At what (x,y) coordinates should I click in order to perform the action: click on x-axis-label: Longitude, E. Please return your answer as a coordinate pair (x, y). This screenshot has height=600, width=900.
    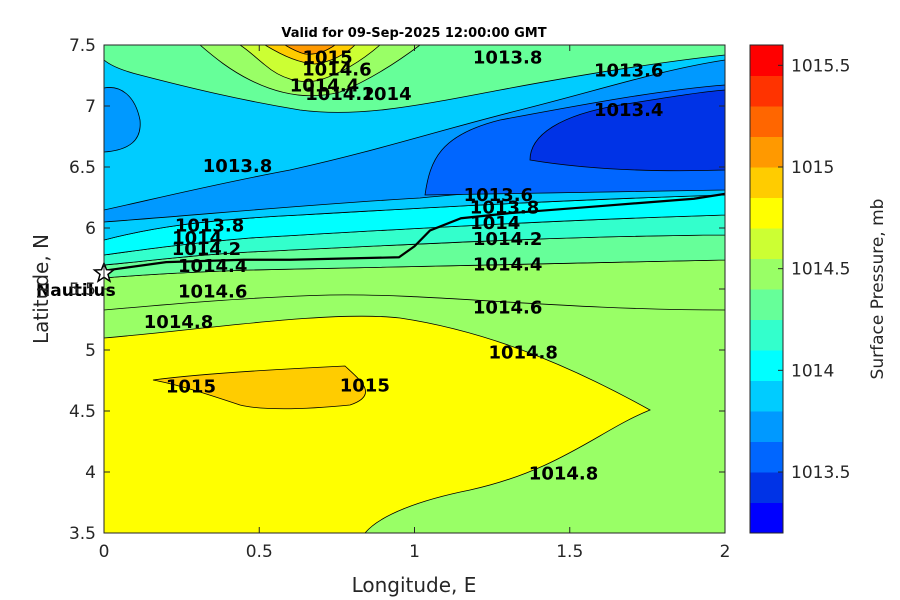
    Looking at the image, I should click on (414, 585).